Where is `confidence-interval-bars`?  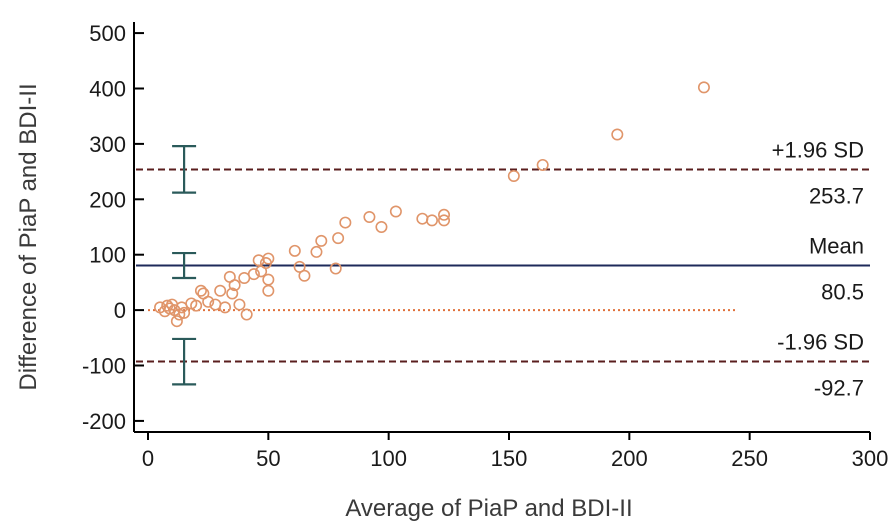
confidence-interval-bars is located at coordinates (184, 265).